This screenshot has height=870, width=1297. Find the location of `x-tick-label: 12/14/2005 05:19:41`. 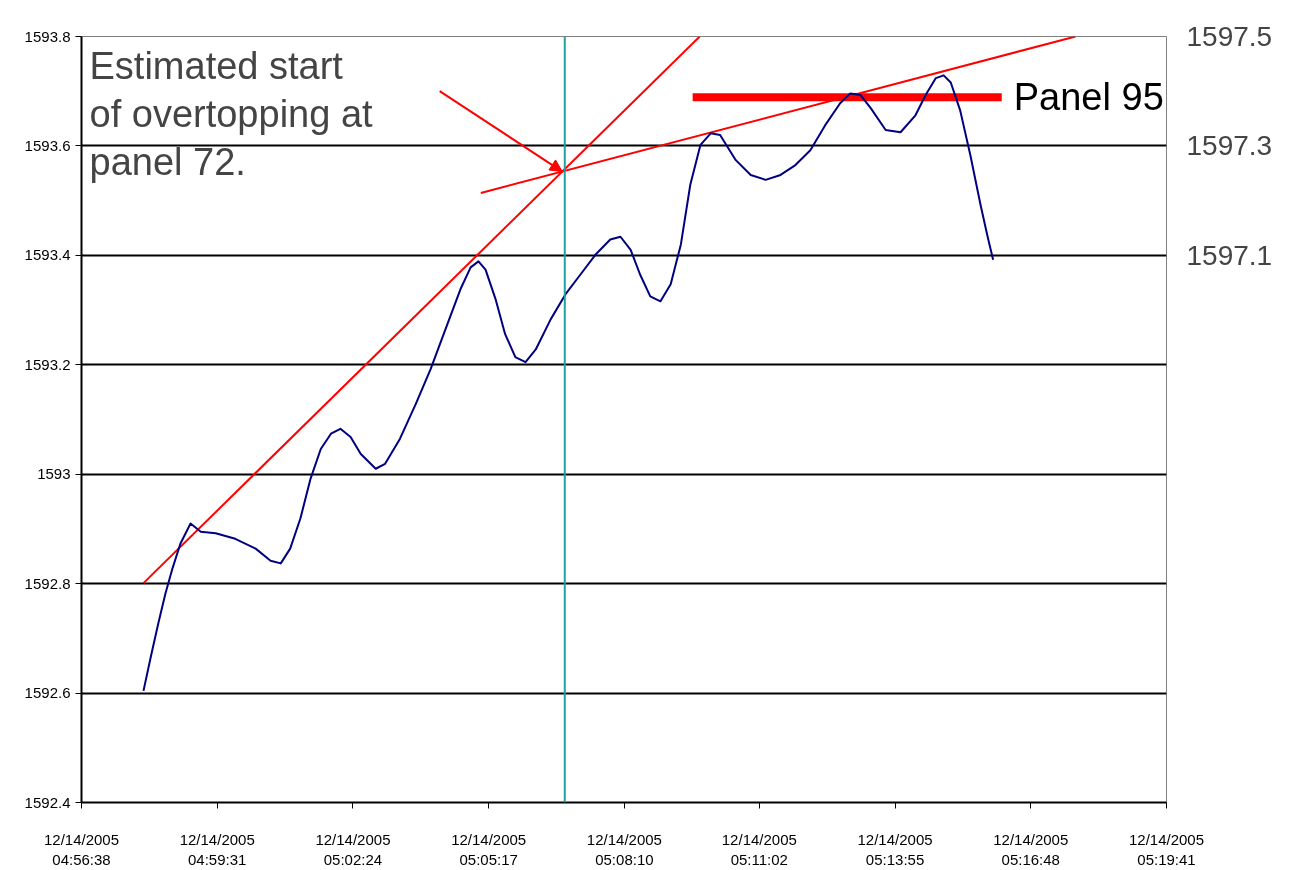

x-tick-label: 12/14/2005 05:19:41 is located at coordinates (1166, 849).